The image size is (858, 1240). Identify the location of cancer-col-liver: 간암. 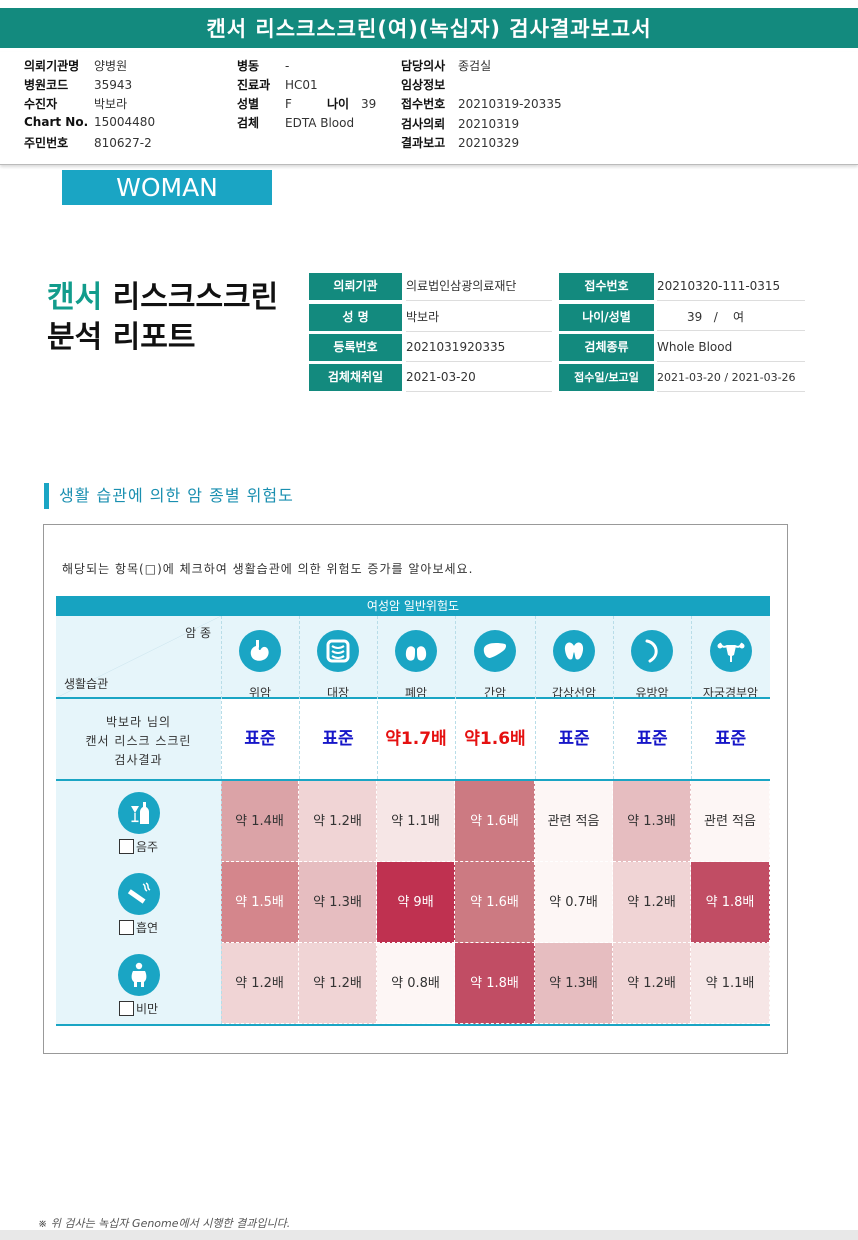
(495, 658).